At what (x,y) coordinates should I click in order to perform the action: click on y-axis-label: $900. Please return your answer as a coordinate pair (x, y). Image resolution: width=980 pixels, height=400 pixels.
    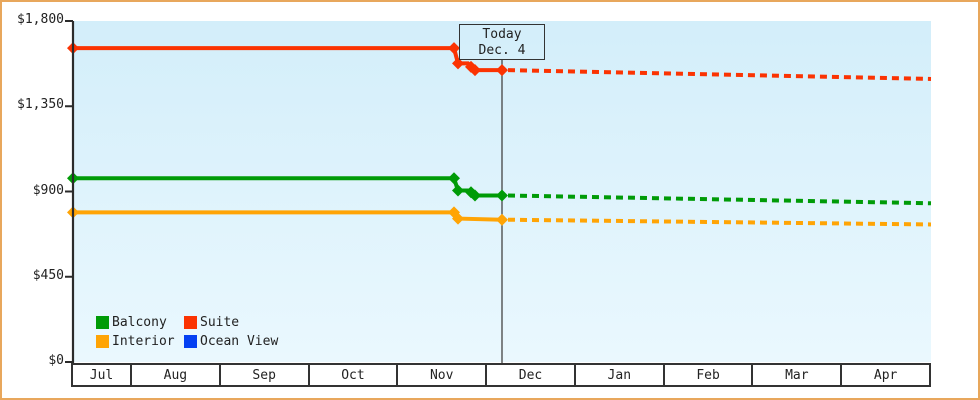
    Looking at the image, I should click on (48, 190).